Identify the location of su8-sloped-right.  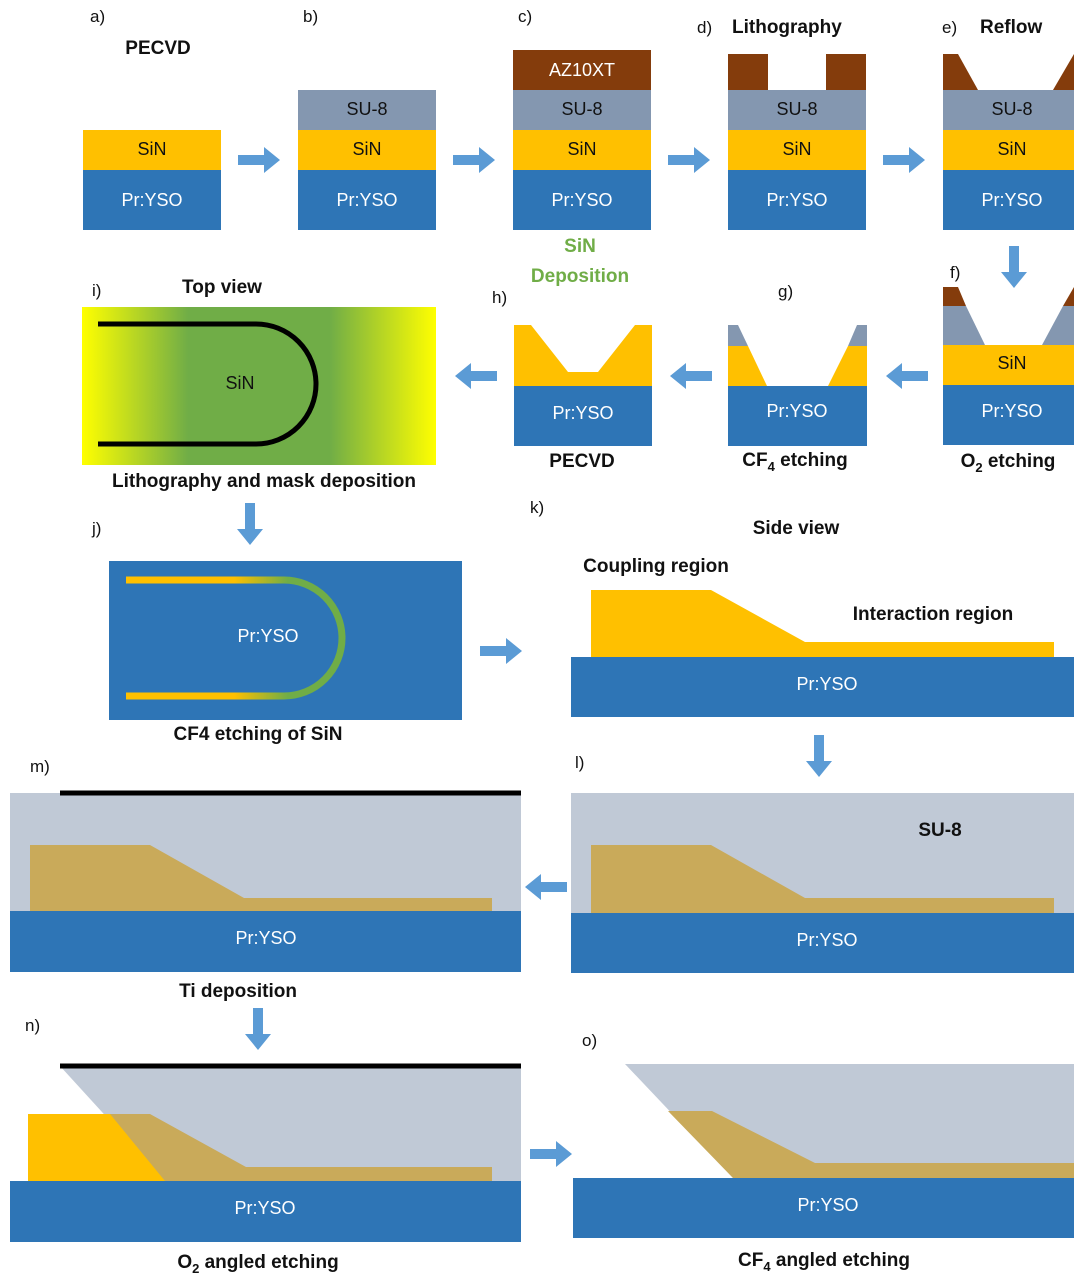
(1058, 325).